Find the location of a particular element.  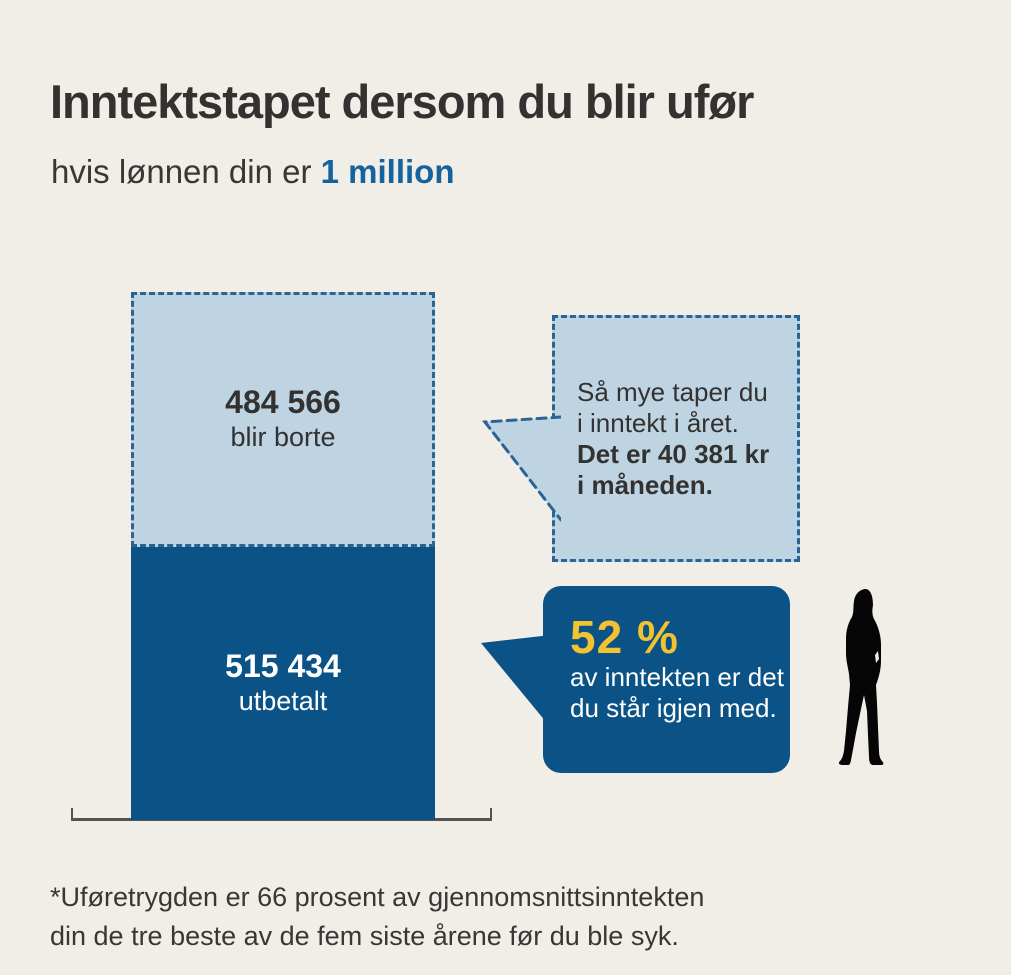

page-title: Inntektstapet dersom du blir ufør is located at coordinates (402, 101).